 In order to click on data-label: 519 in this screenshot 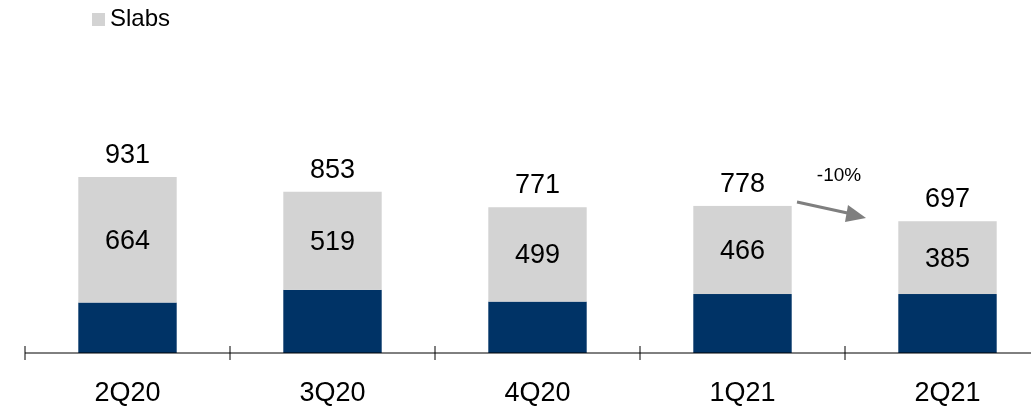, I will do `click(332, 240)`.